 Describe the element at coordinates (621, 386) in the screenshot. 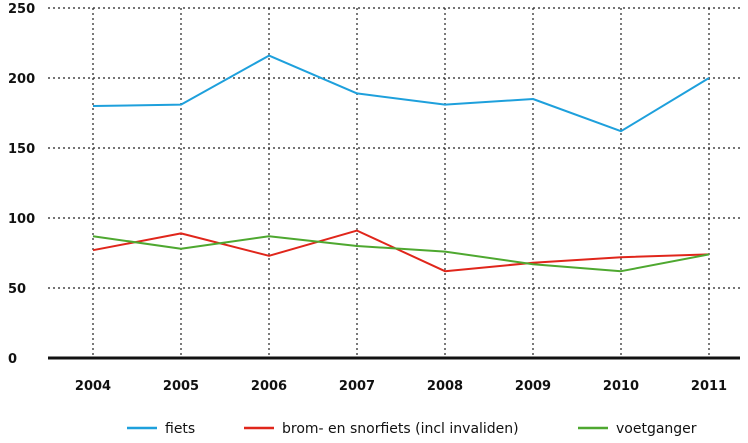

I see `x-tick-label: 2010` at that location.